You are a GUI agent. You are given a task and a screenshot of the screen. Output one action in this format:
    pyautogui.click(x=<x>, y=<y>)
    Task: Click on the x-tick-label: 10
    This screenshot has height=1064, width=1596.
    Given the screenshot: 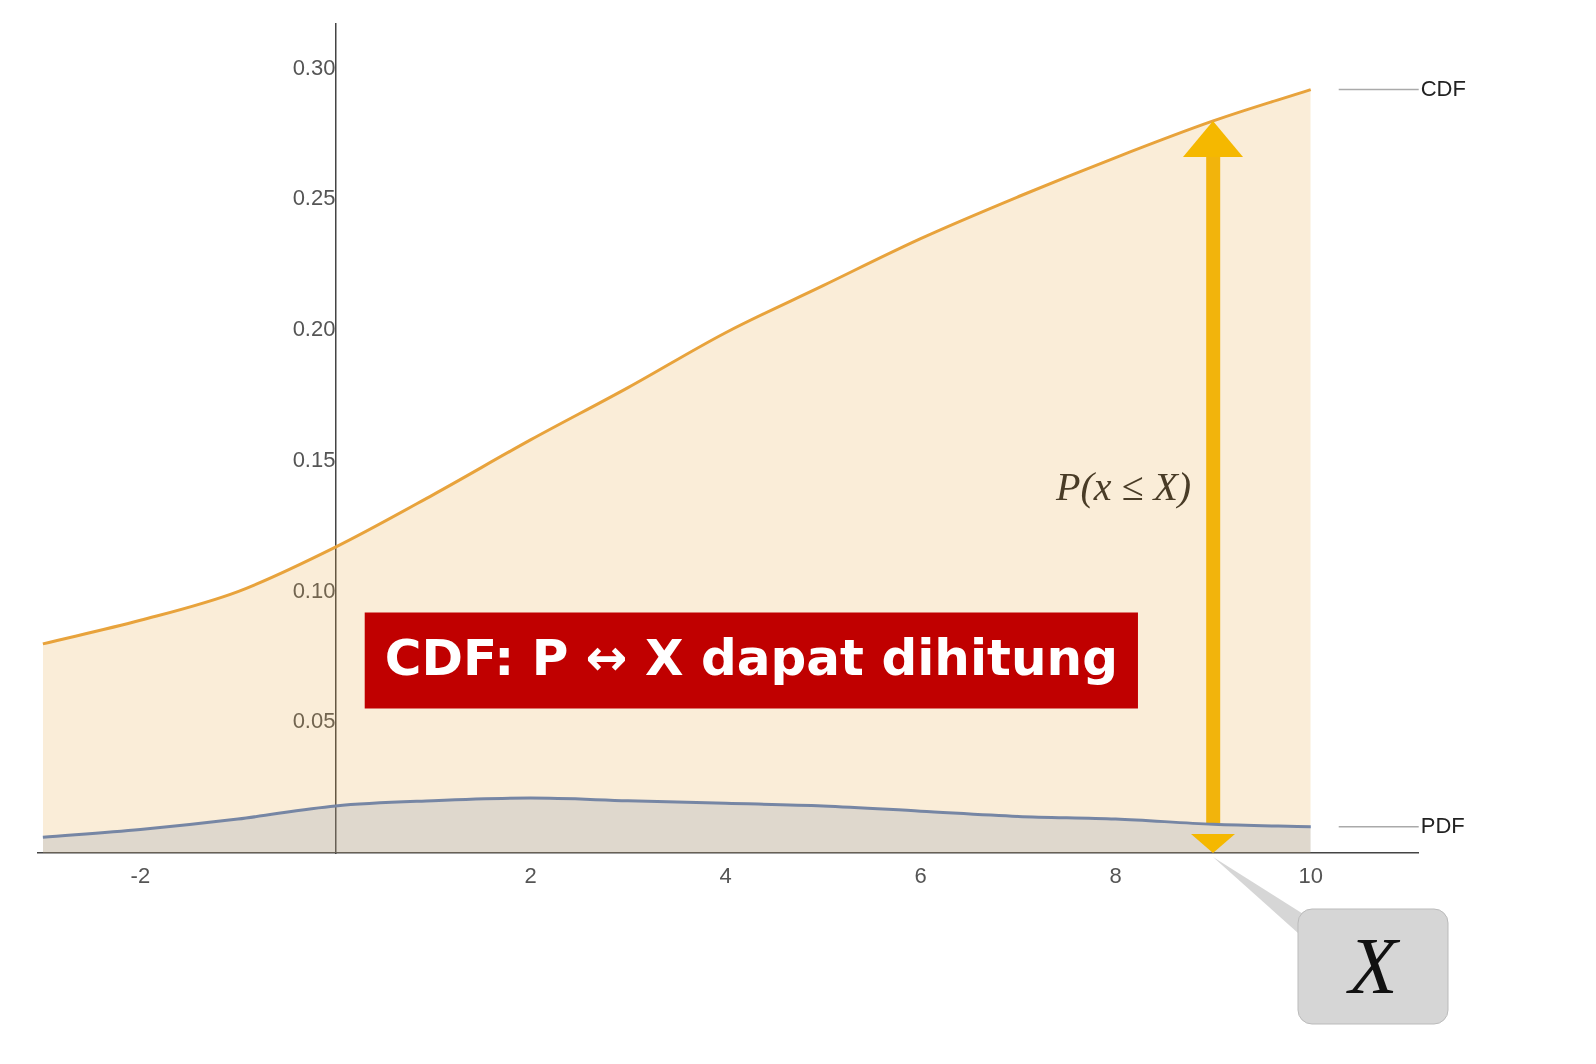 What is the action you would take?
    pyautogui.click(x=1310, y=876)
    